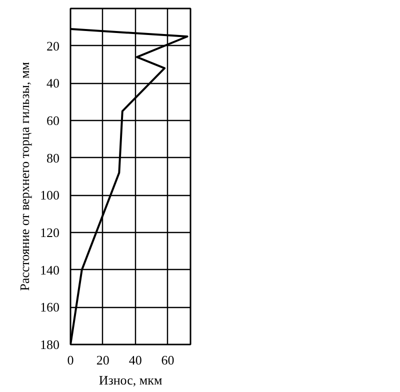  What do you see at coordinates (130, 380) in the screenshot?
I see `x-axis-title: Износ, мкм` at bounding box center [130, 380].